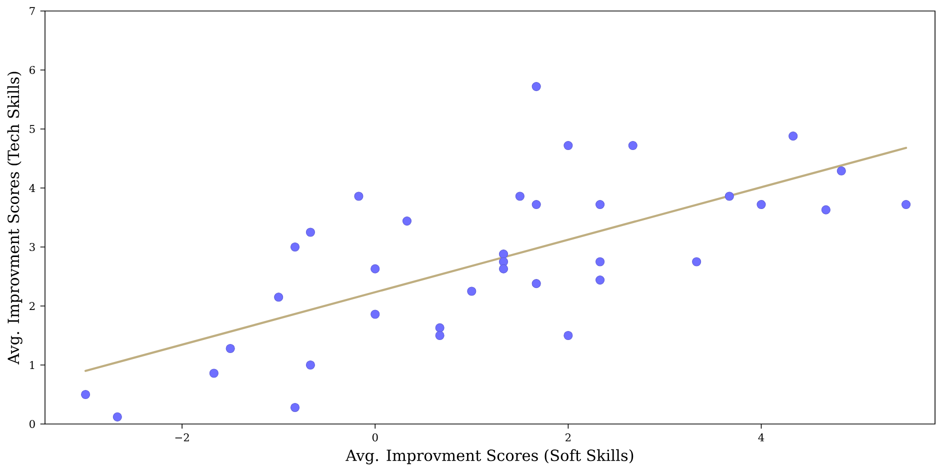 The height and width of the screenshot is (465, 936). What do you see at coordinates (32, 365) in the screenshot?
I see `y-tick-label: 1` at bounding box center [32, 365].